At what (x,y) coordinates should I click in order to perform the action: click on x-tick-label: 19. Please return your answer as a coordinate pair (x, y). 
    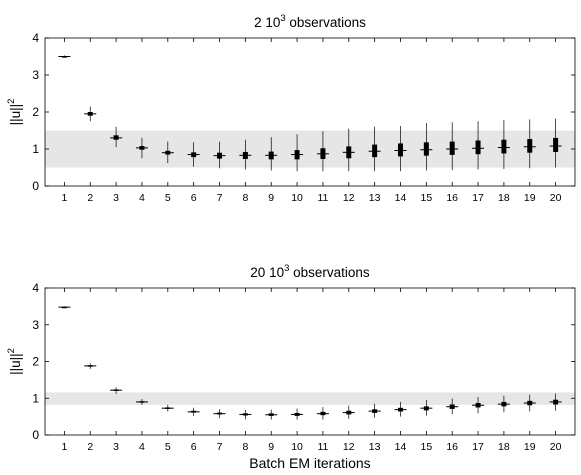
    Looking at the image, I should click on (530, 447).